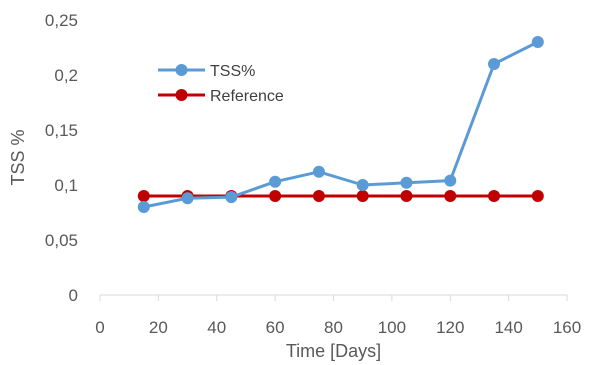 The image size is (591, 365). What do you see at coordinates (275, 327) in the screenshot?
I see `x-tick-label: 60` at bounding box center [275, 327].